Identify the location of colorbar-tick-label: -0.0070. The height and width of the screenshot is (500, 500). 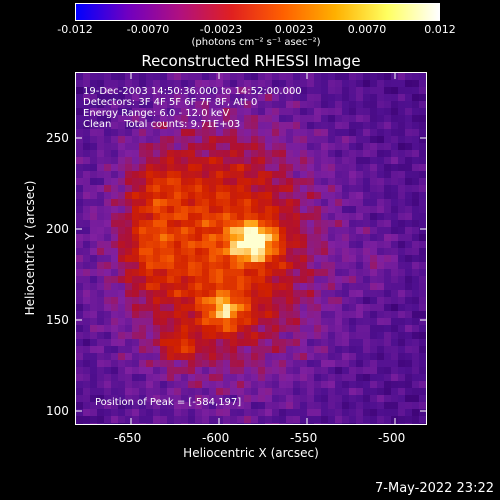
(148, 29).